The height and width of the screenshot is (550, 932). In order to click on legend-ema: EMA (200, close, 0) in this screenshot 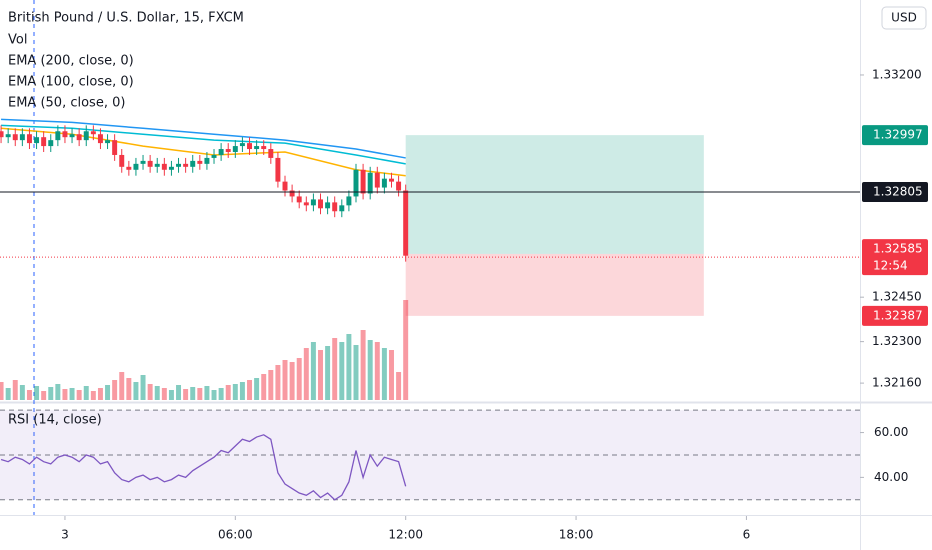, I will do `click(71, 61)`.